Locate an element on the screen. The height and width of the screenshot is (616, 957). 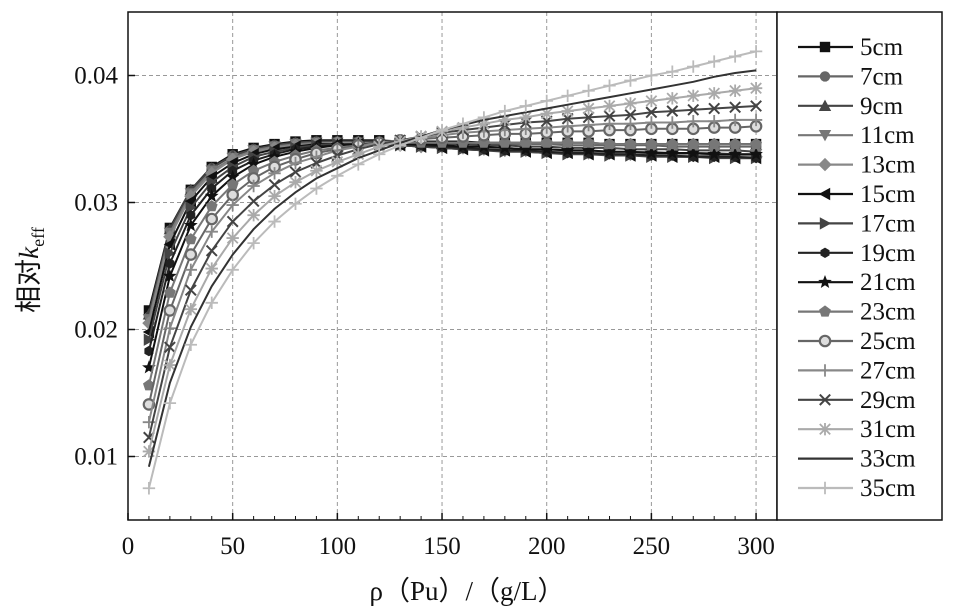
legend-box is located at coordinates (859, 266).